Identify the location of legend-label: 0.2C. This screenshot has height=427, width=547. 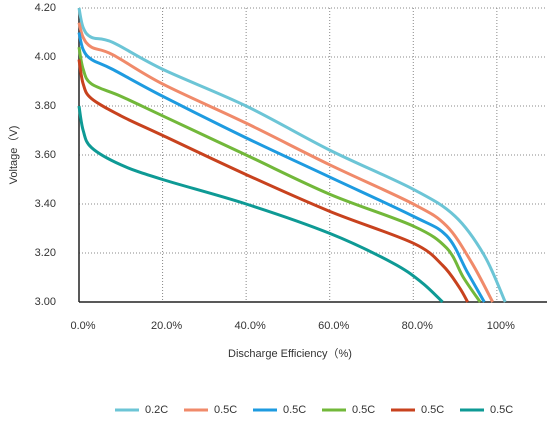
(156, 410).